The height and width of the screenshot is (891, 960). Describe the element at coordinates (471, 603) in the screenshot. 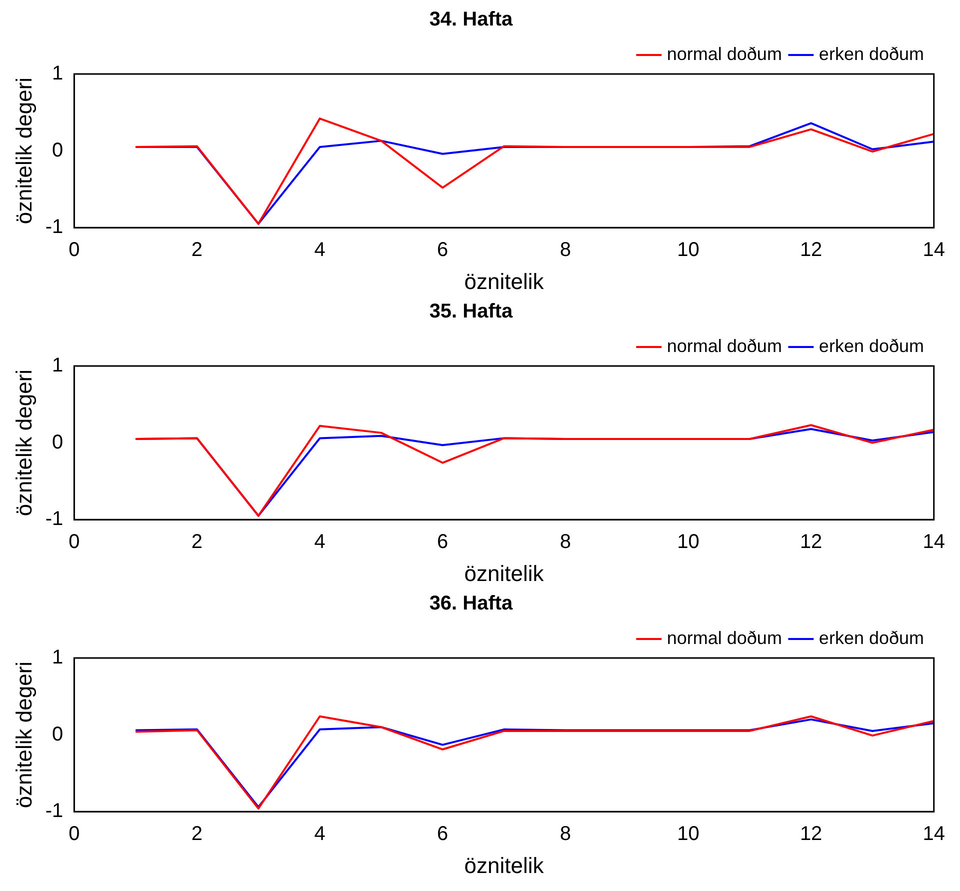

I see `chart-title: 36. Hafta` at that location.